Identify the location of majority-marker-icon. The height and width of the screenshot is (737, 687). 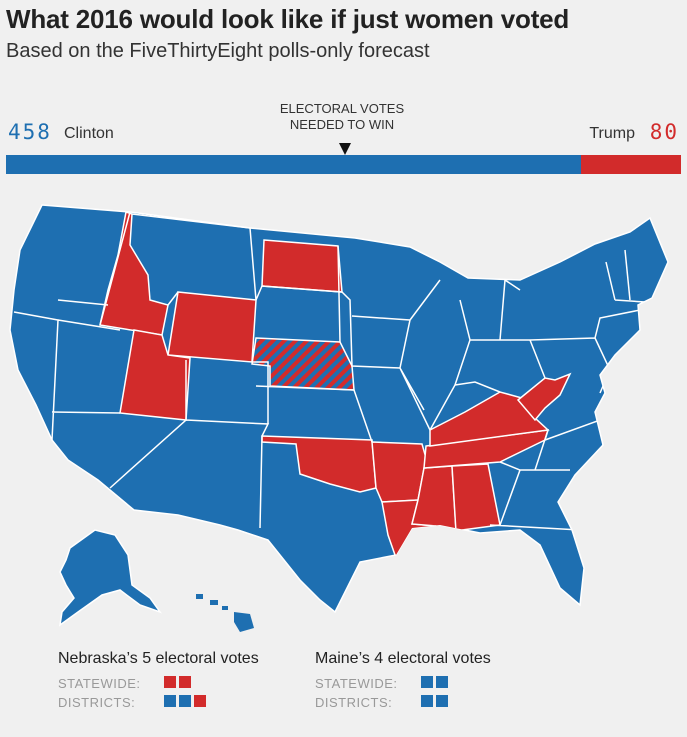
(344, 149).